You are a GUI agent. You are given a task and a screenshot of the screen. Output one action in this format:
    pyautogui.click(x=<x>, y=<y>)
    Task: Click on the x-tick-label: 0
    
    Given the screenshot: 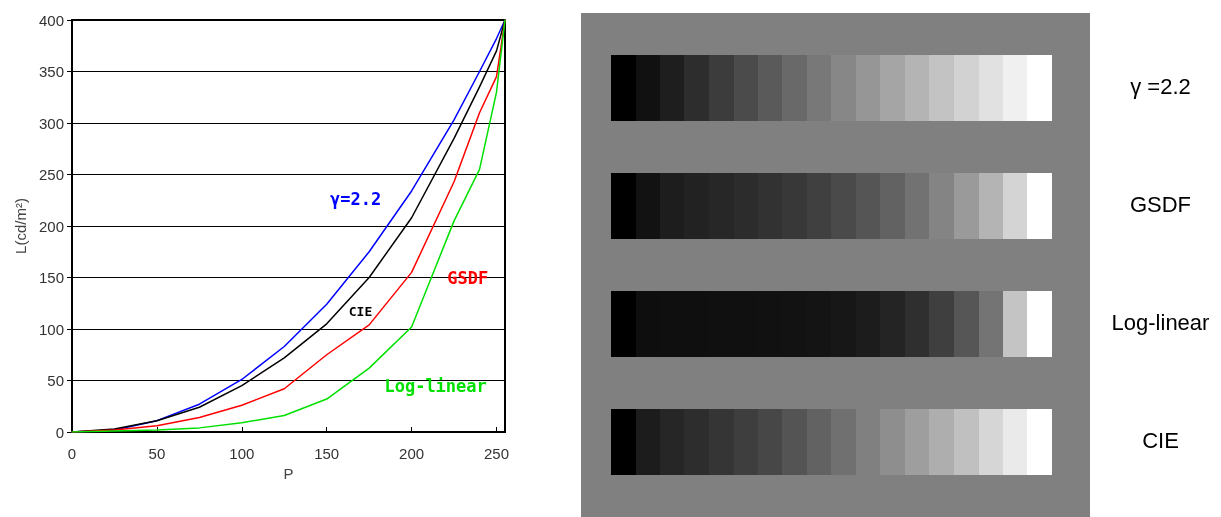 What is the action you would take?
    pyautogui.click(x=72, y=453)
    